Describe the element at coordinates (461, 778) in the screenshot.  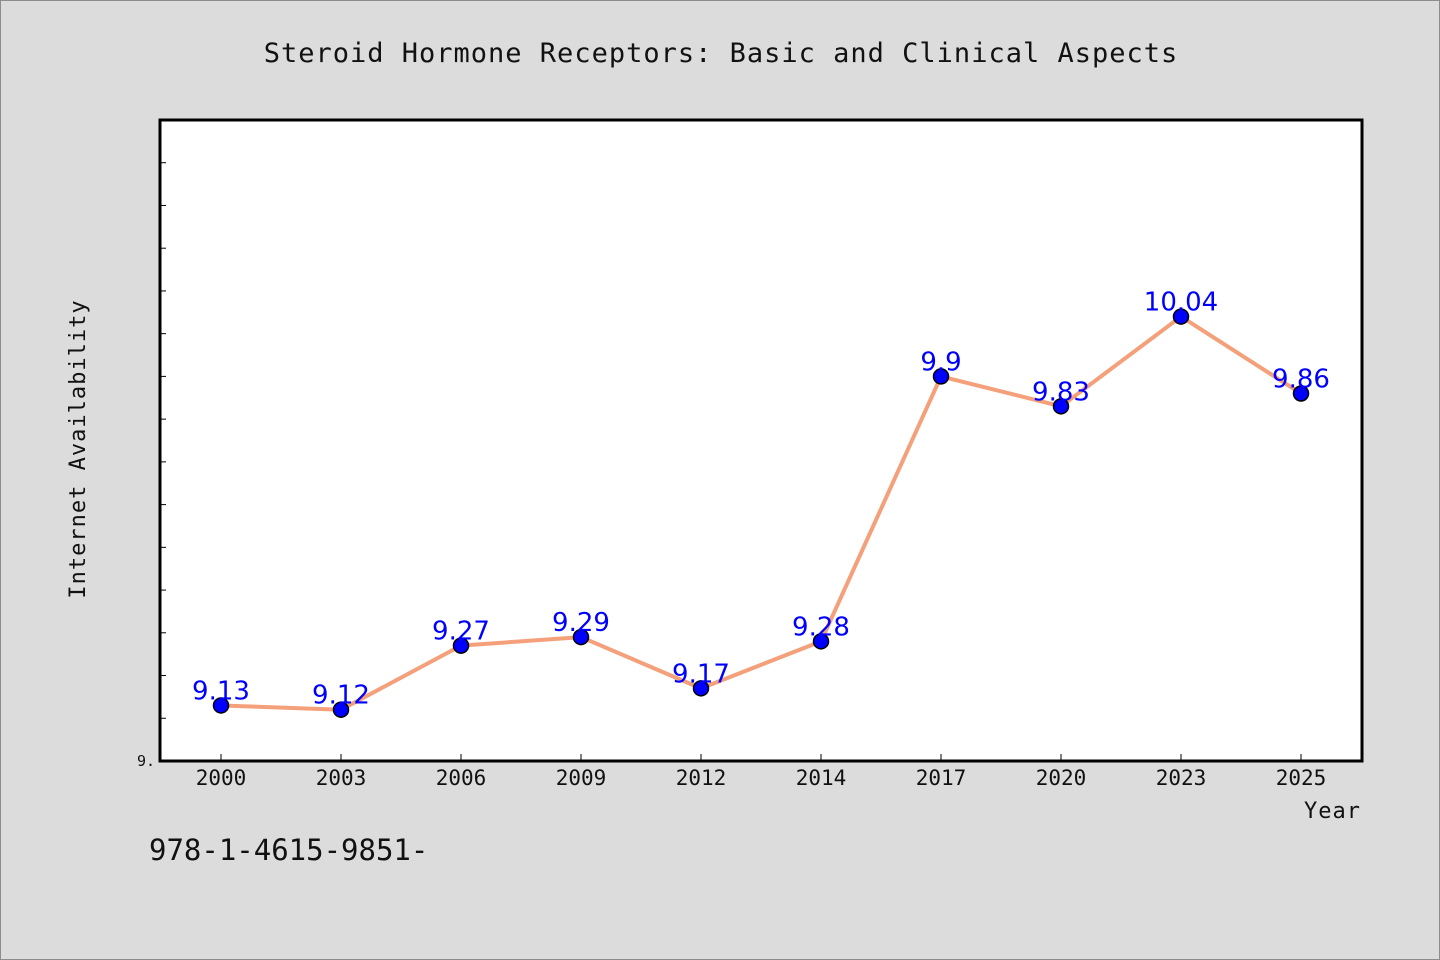
I see `x-tick-label: 2006` at that location.